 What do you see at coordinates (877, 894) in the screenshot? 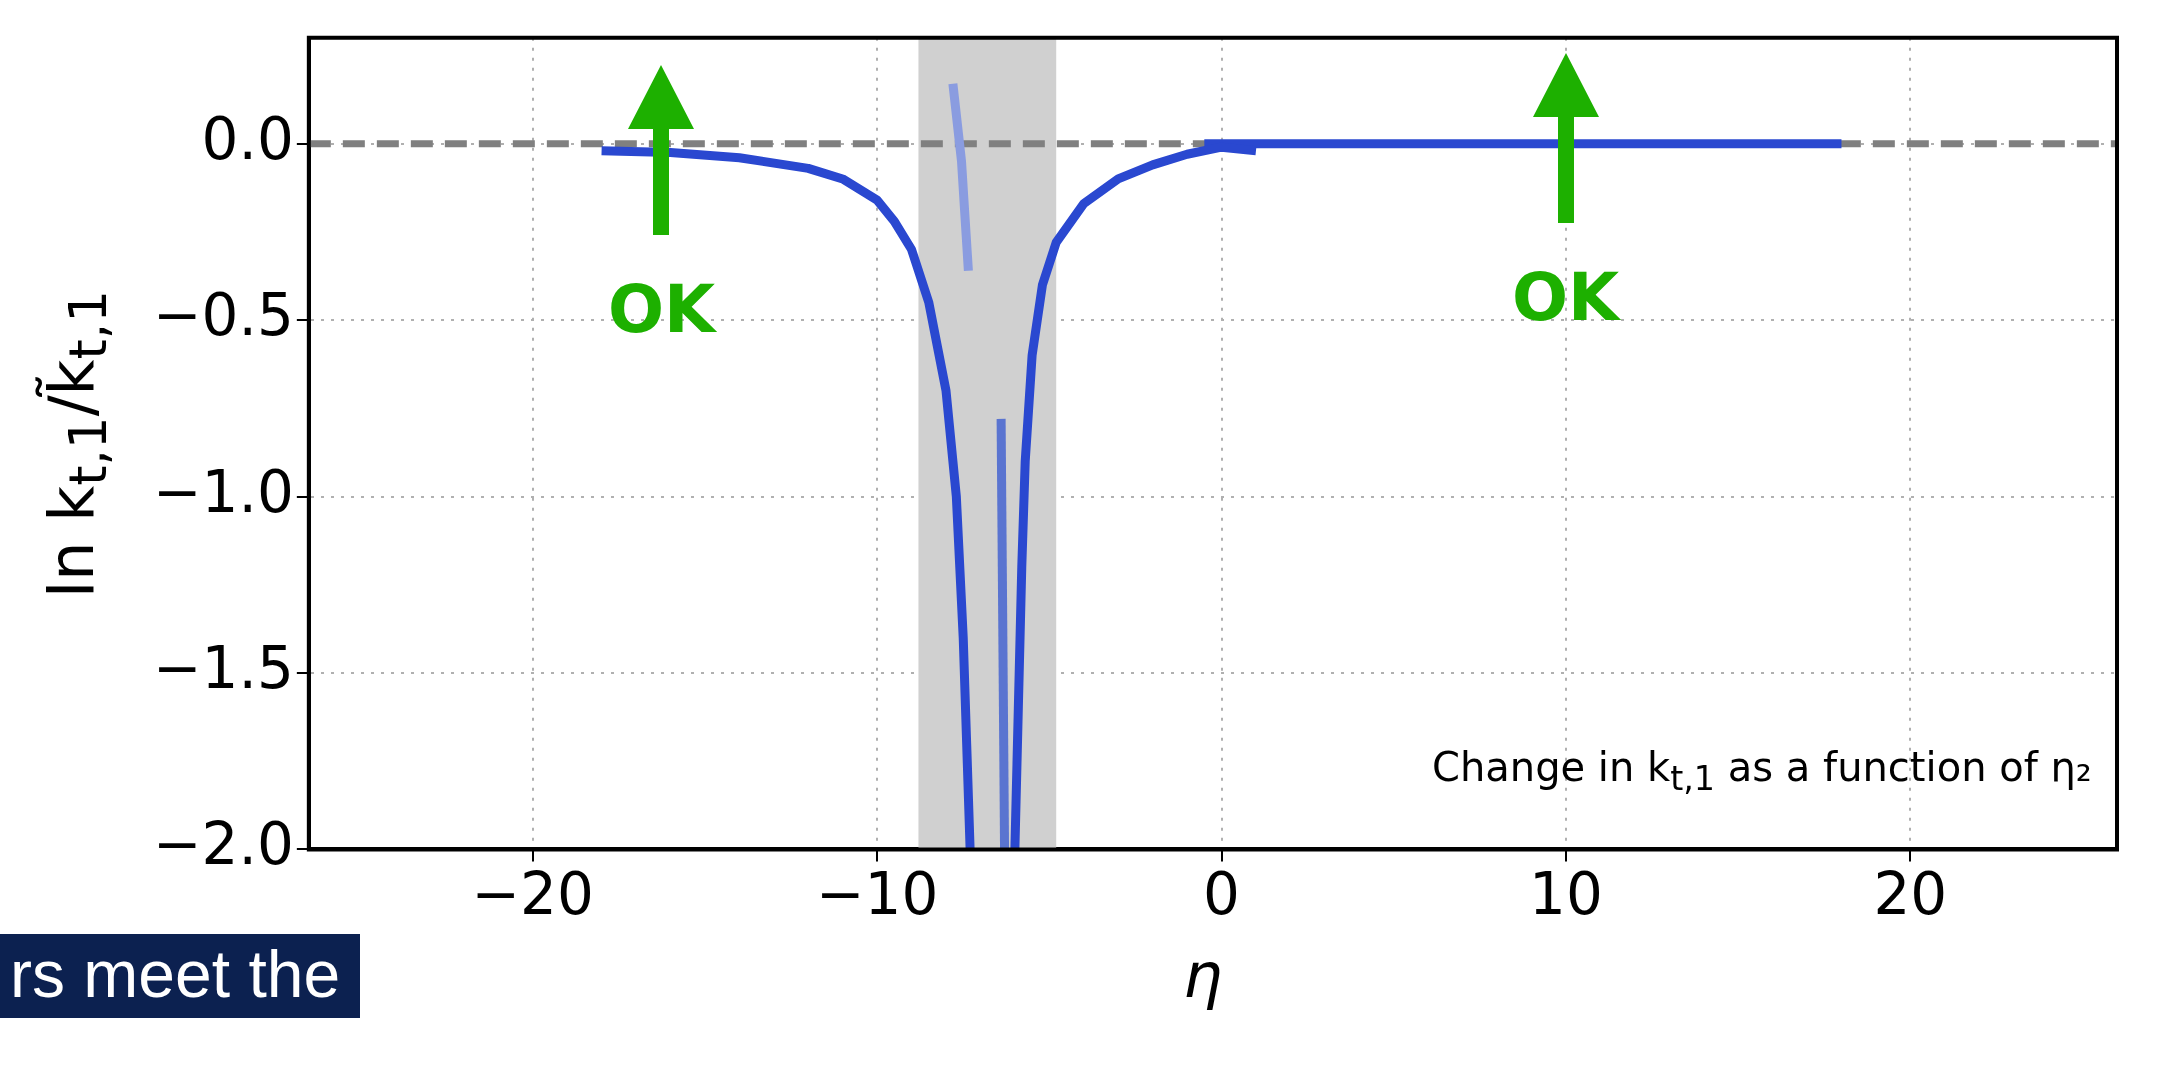
I see `x-tick-label: −10` at bounding box center [877, 894].